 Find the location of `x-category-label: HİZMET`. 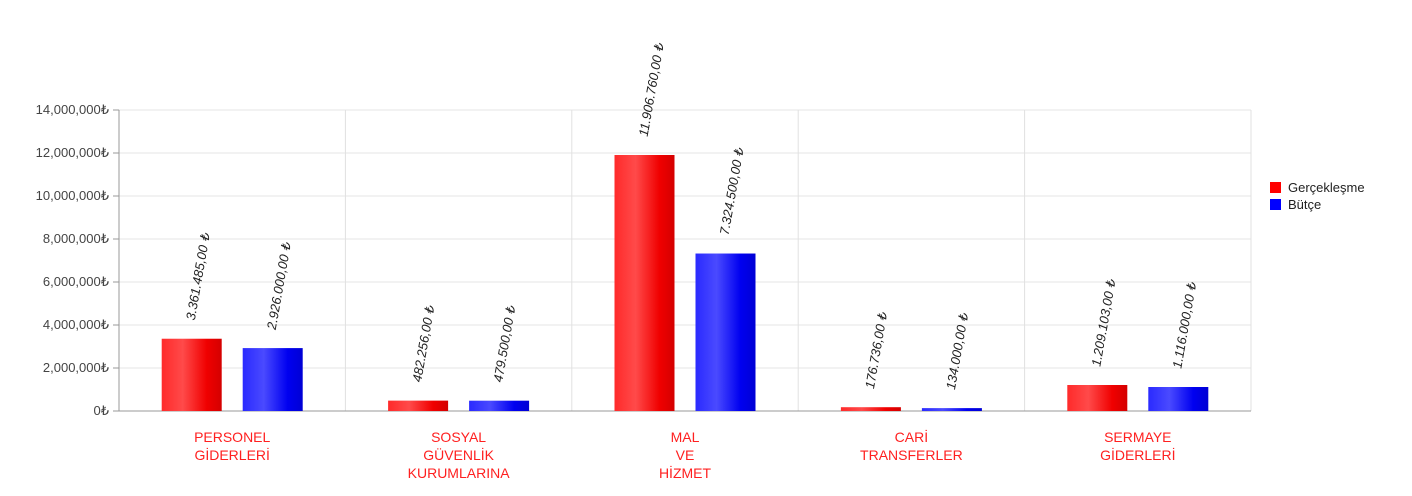

x-category-label: HİZMET is located at coordinates (685, 472).